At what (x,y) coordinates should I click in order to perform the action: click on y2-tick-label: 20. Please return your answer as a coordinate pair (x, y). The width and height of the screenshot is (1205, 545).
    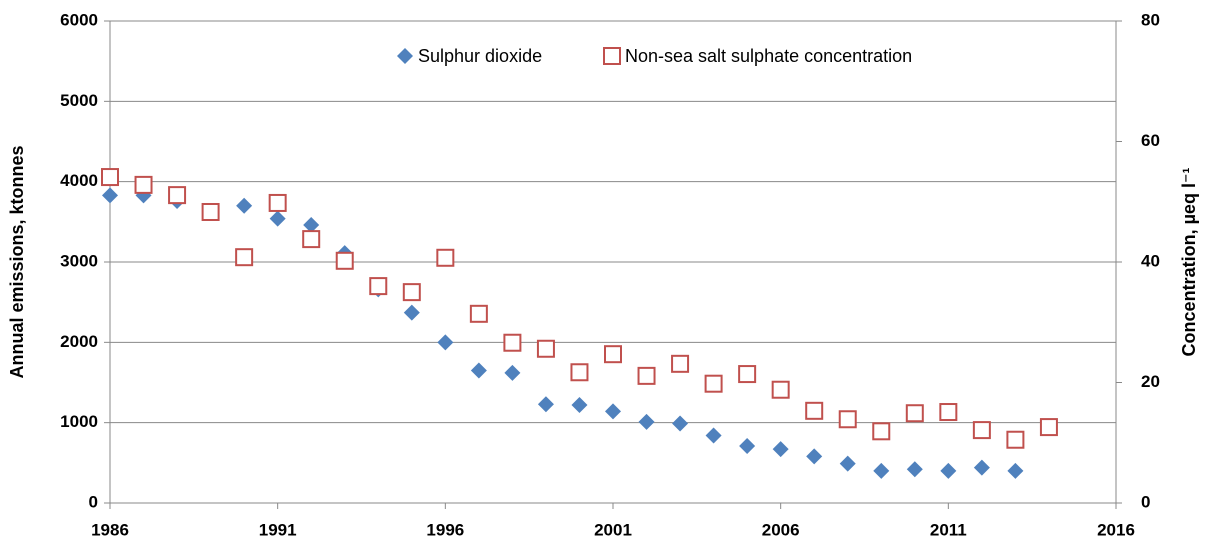
    Looking at the image, I should click on (1150, 381).